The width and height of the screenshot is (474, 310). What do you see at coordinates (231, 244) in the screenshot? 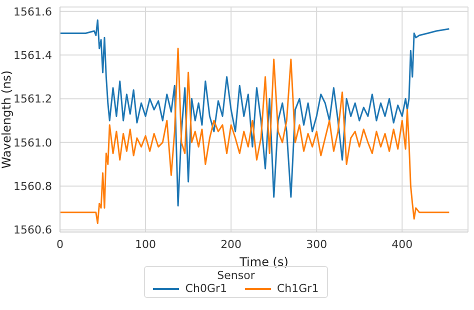
I see `x-tick-label: 200` at bounding box center [231, 244].